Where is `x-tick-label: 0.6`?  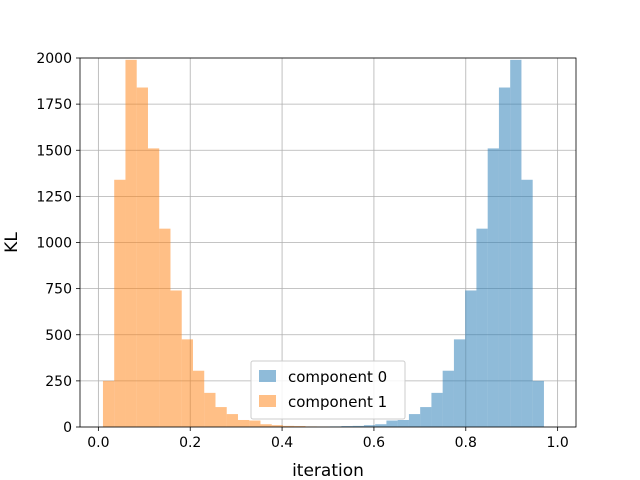
x-tick-label: 0.6 is located at coordinates (374, 443).